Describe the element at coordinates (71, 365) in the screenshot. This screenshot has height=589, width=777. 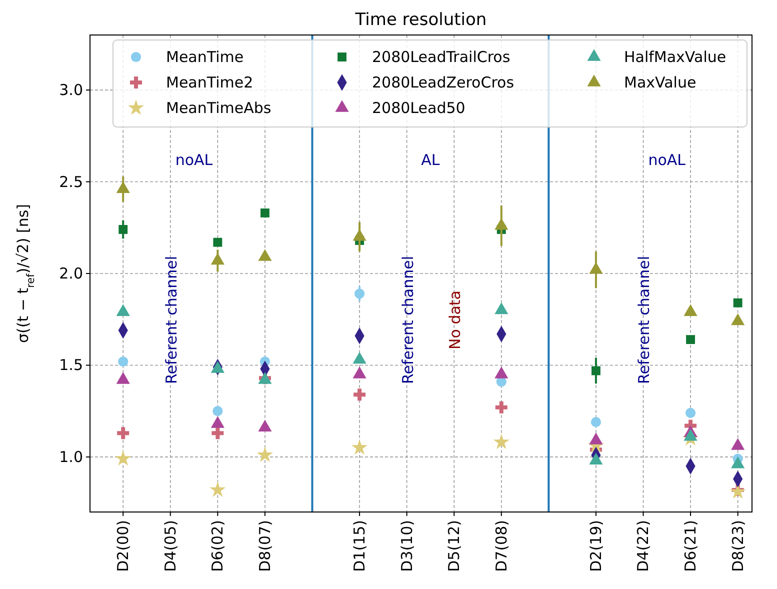
I see `y-tick-label: 1.5` at that location.